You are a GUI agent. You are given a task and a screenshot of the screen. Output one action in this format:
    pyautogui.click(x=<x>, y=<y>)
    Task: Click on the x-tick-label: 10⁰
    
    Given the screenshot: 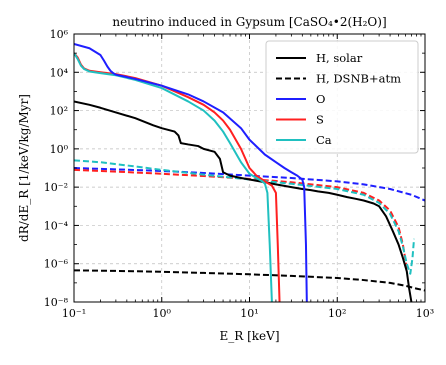 What is the action you would take?
    pyautogui.click(x=162, y=313)
    